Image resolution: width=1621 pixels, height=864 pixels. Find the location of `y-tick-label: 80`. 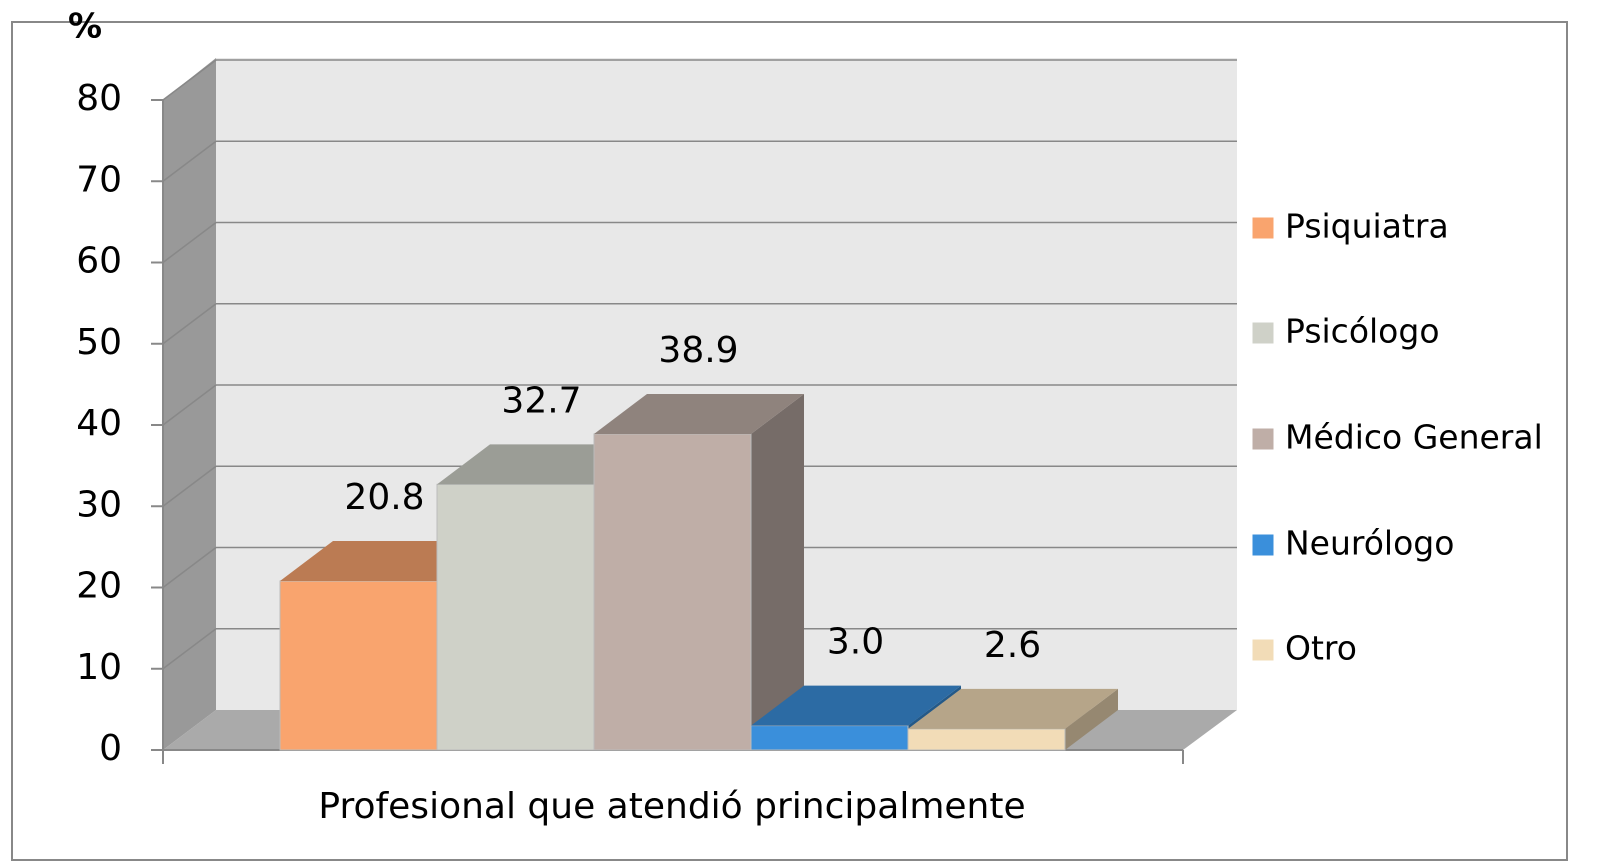

y-tick-label: 80 is located at coordinates (99, 98).